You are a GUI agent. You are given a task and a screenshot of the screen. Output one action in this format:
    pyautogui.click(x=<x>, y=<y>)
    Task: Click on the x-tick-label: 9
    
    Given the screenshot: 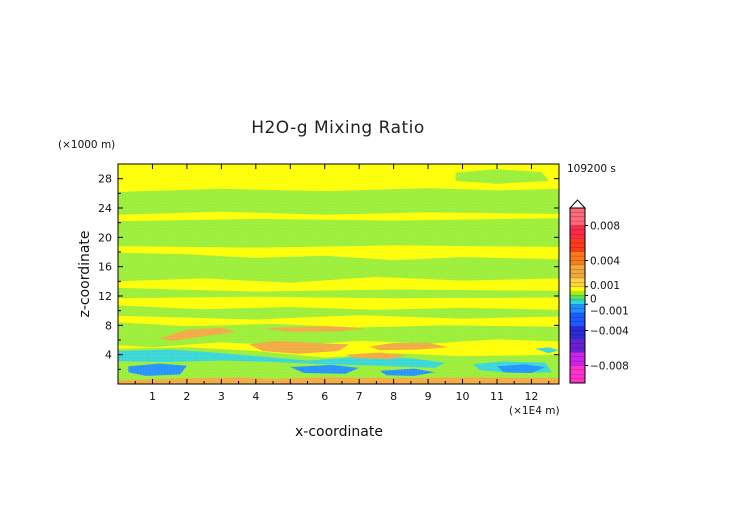 What is the action you would take?
    pyautogui.click(x=428, y=396)
    